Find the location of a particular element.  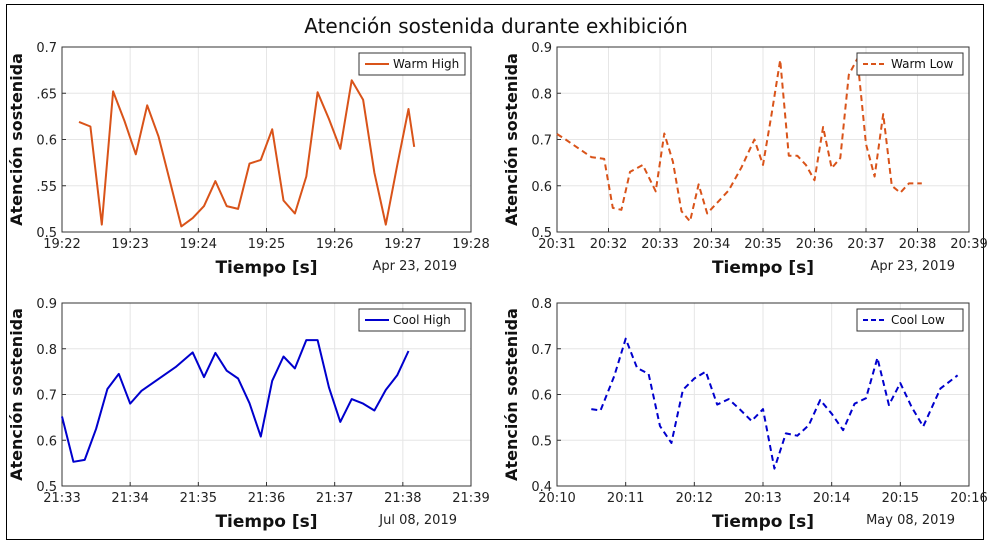

x-tick-label: 20:36 is located at coordinates (814, 244).